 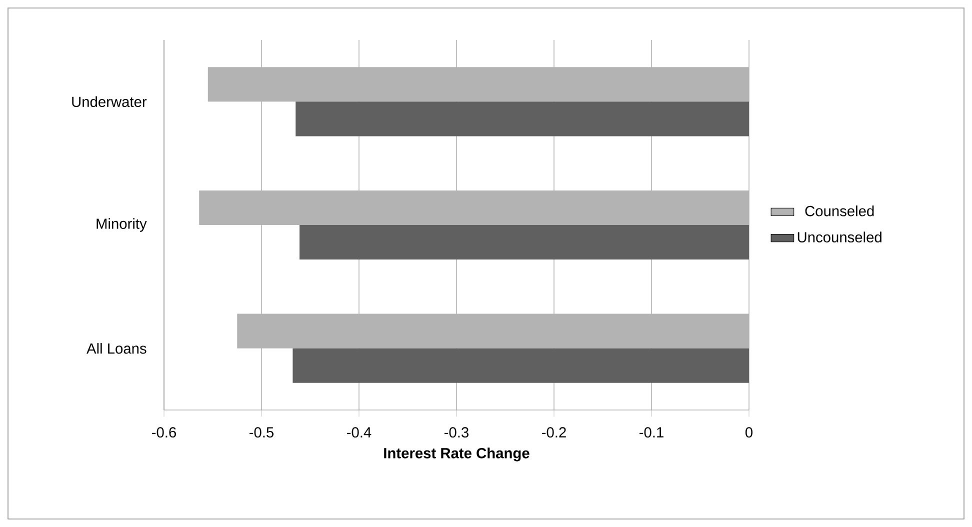 I want to click on legend-label: Counseled, so click(x=839, y=211).